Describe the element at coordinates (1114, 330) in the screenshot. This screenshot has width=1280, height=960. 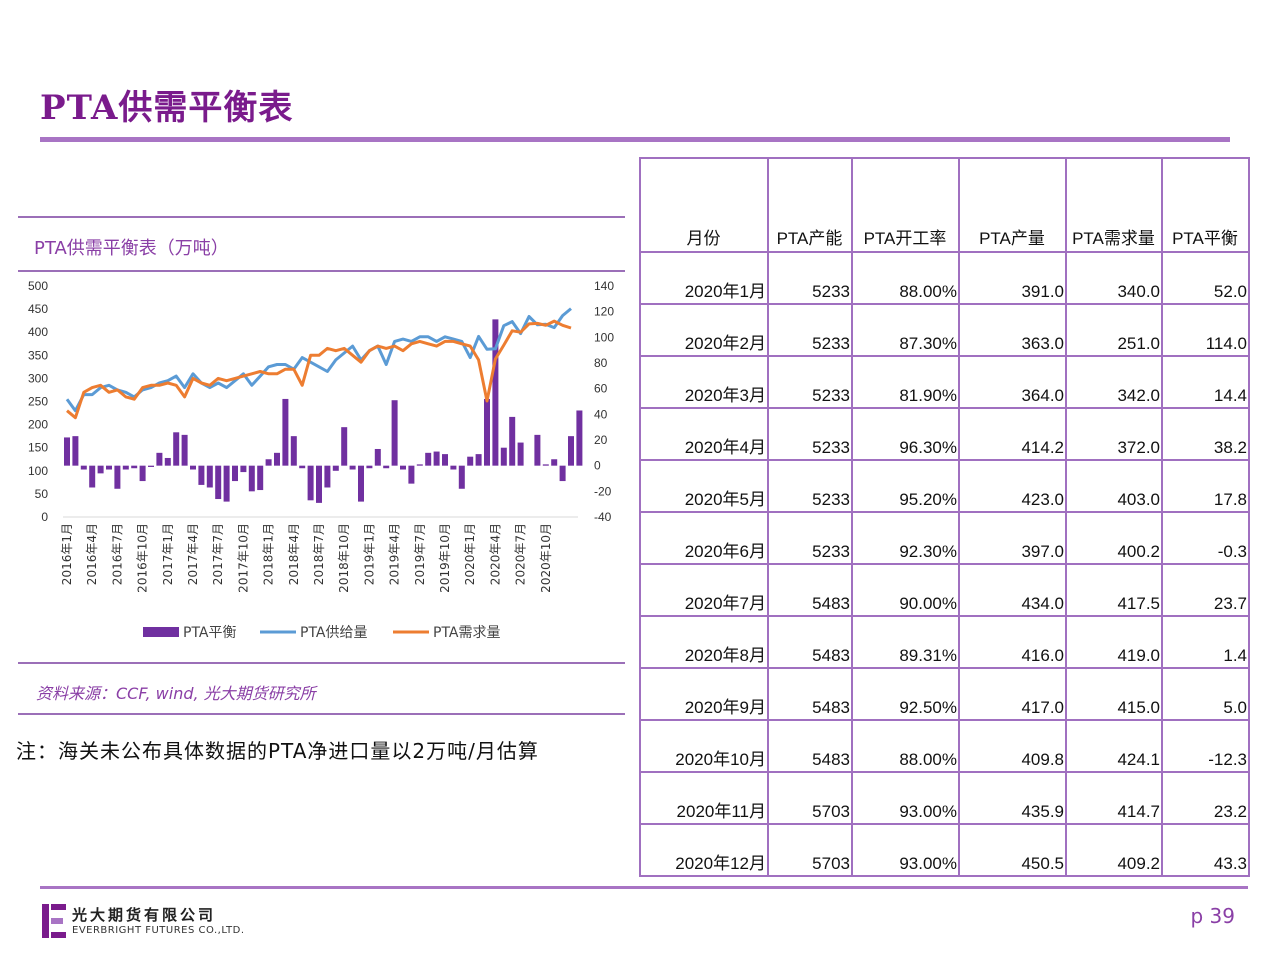
I see `table-cell: 251.0` at that location.